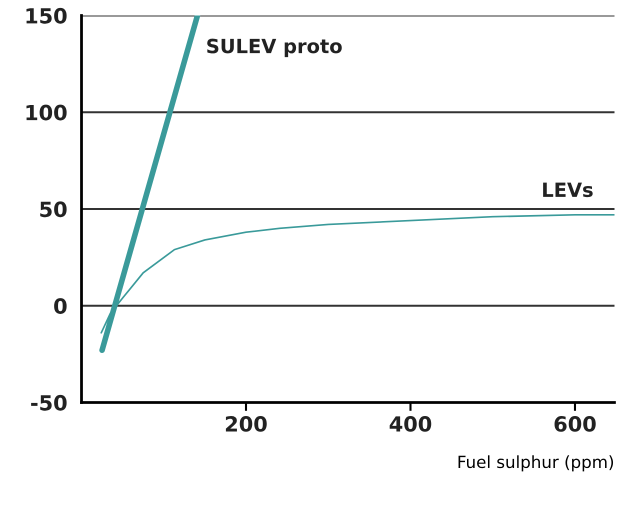 The image size is (627, 516). I want to click on y-tick-label: 150, so click(46, 16).